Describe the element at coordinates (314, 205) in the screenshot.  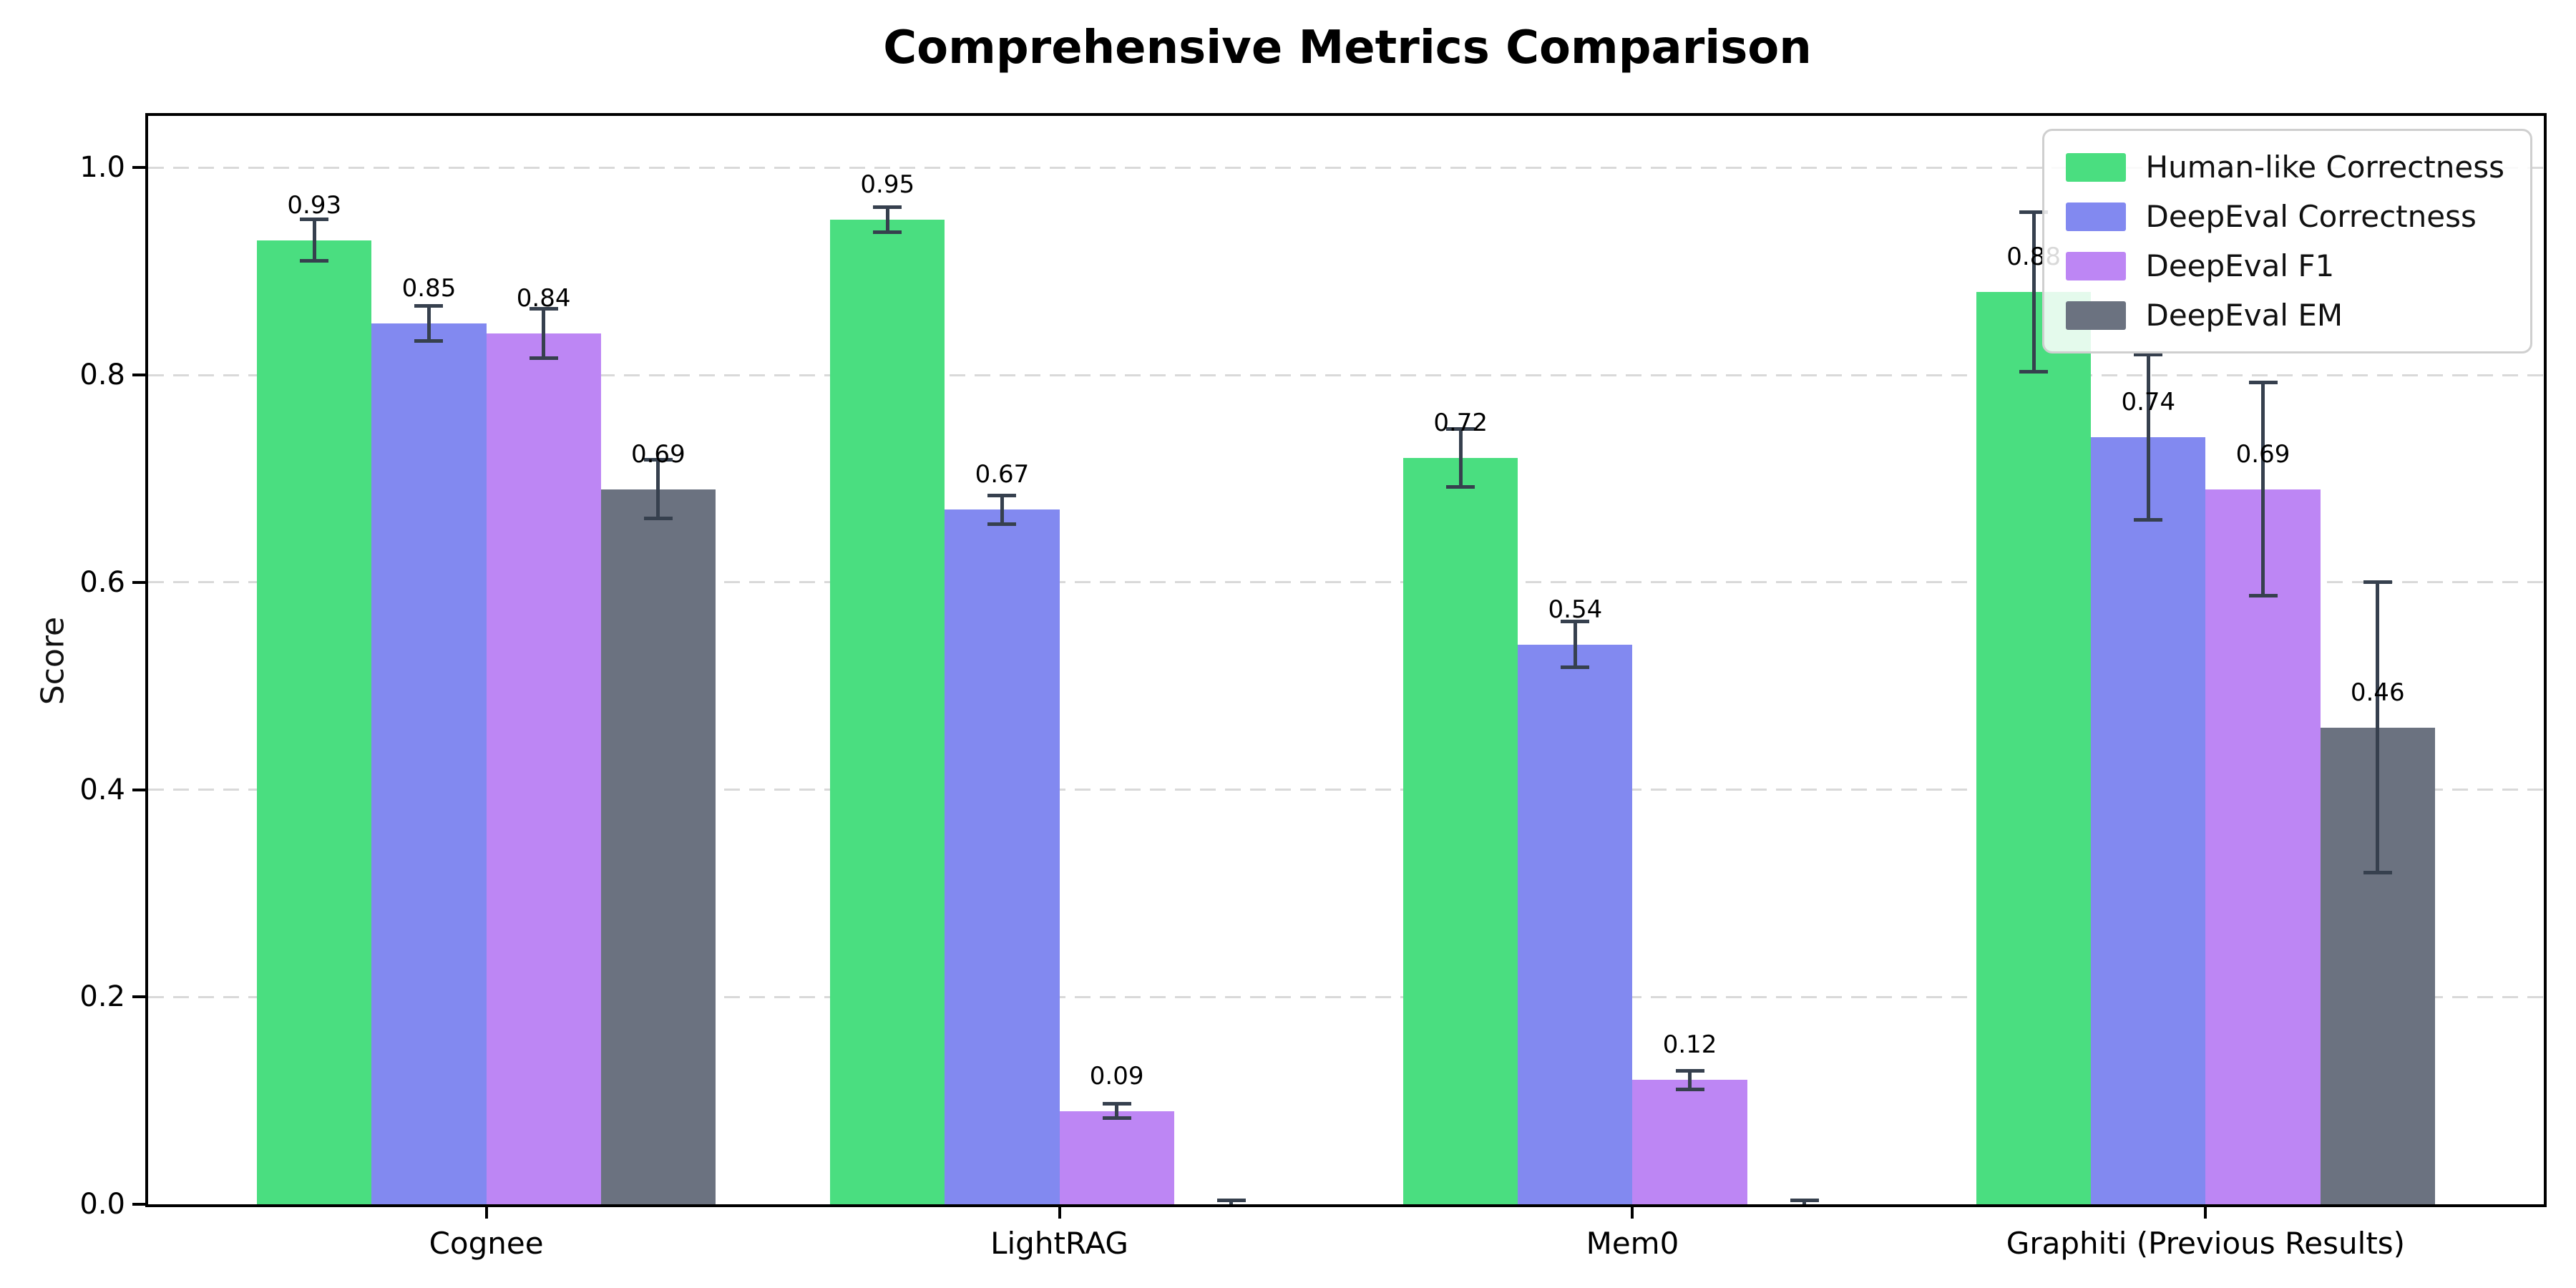
I see `bar-value-label: 0.93` at that location.